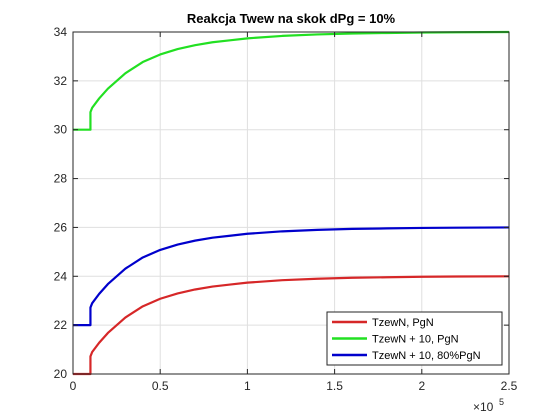 This screenshot has height=420, width=560. I want to click on y-tick-label-5: 30, so click(61, 130).